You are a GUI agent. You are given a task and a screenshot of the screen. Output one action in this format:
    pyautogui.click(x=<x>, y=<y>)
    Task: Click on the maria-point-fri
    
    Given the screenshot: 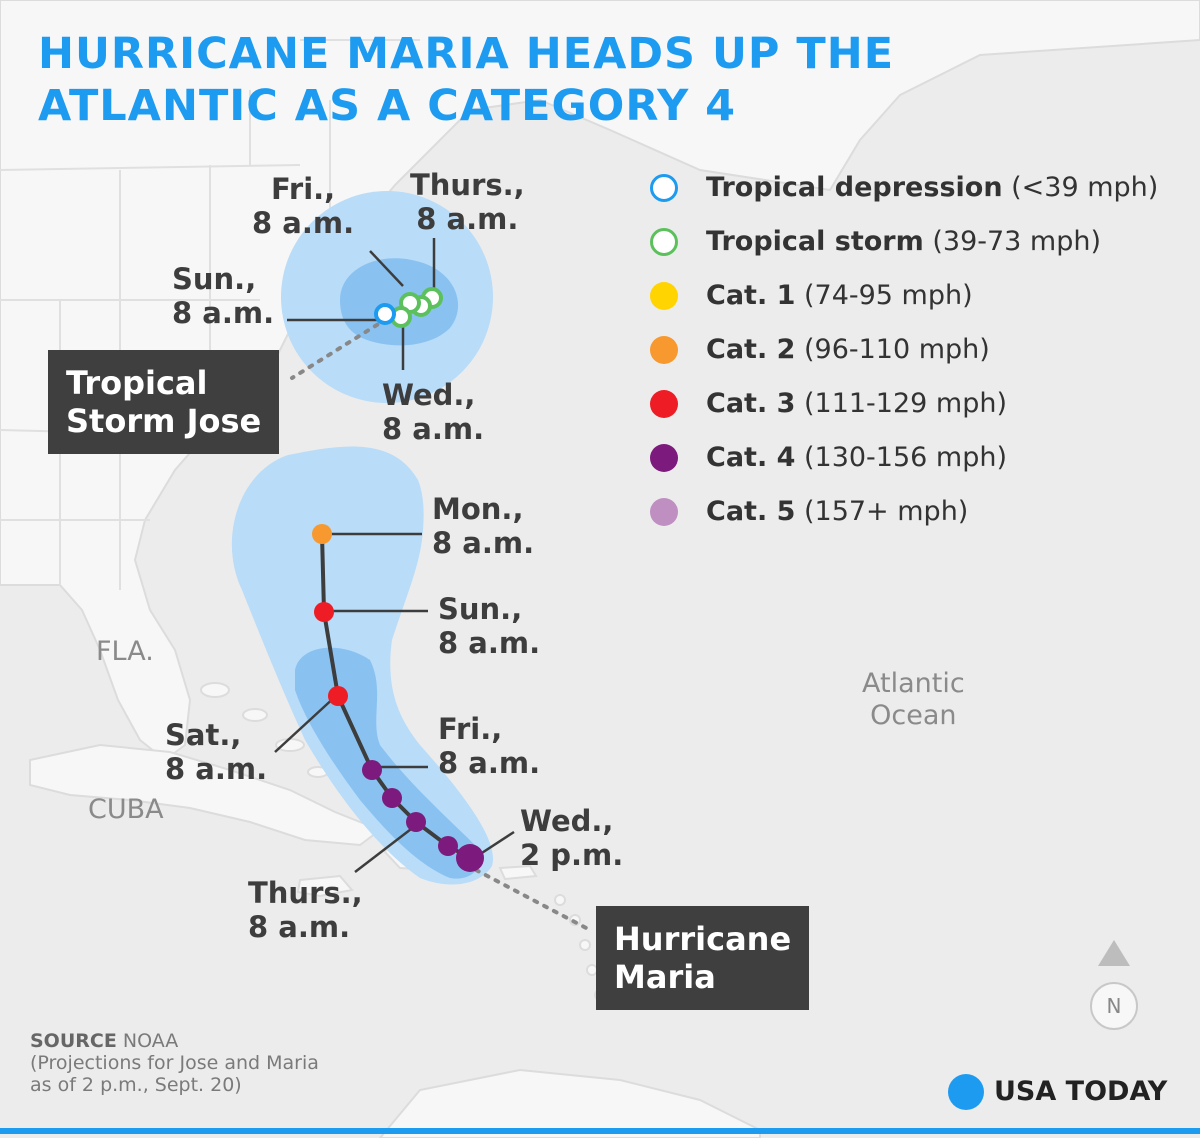 What is the action you would take?
    pyautogui.click(x=372, y=770)
    